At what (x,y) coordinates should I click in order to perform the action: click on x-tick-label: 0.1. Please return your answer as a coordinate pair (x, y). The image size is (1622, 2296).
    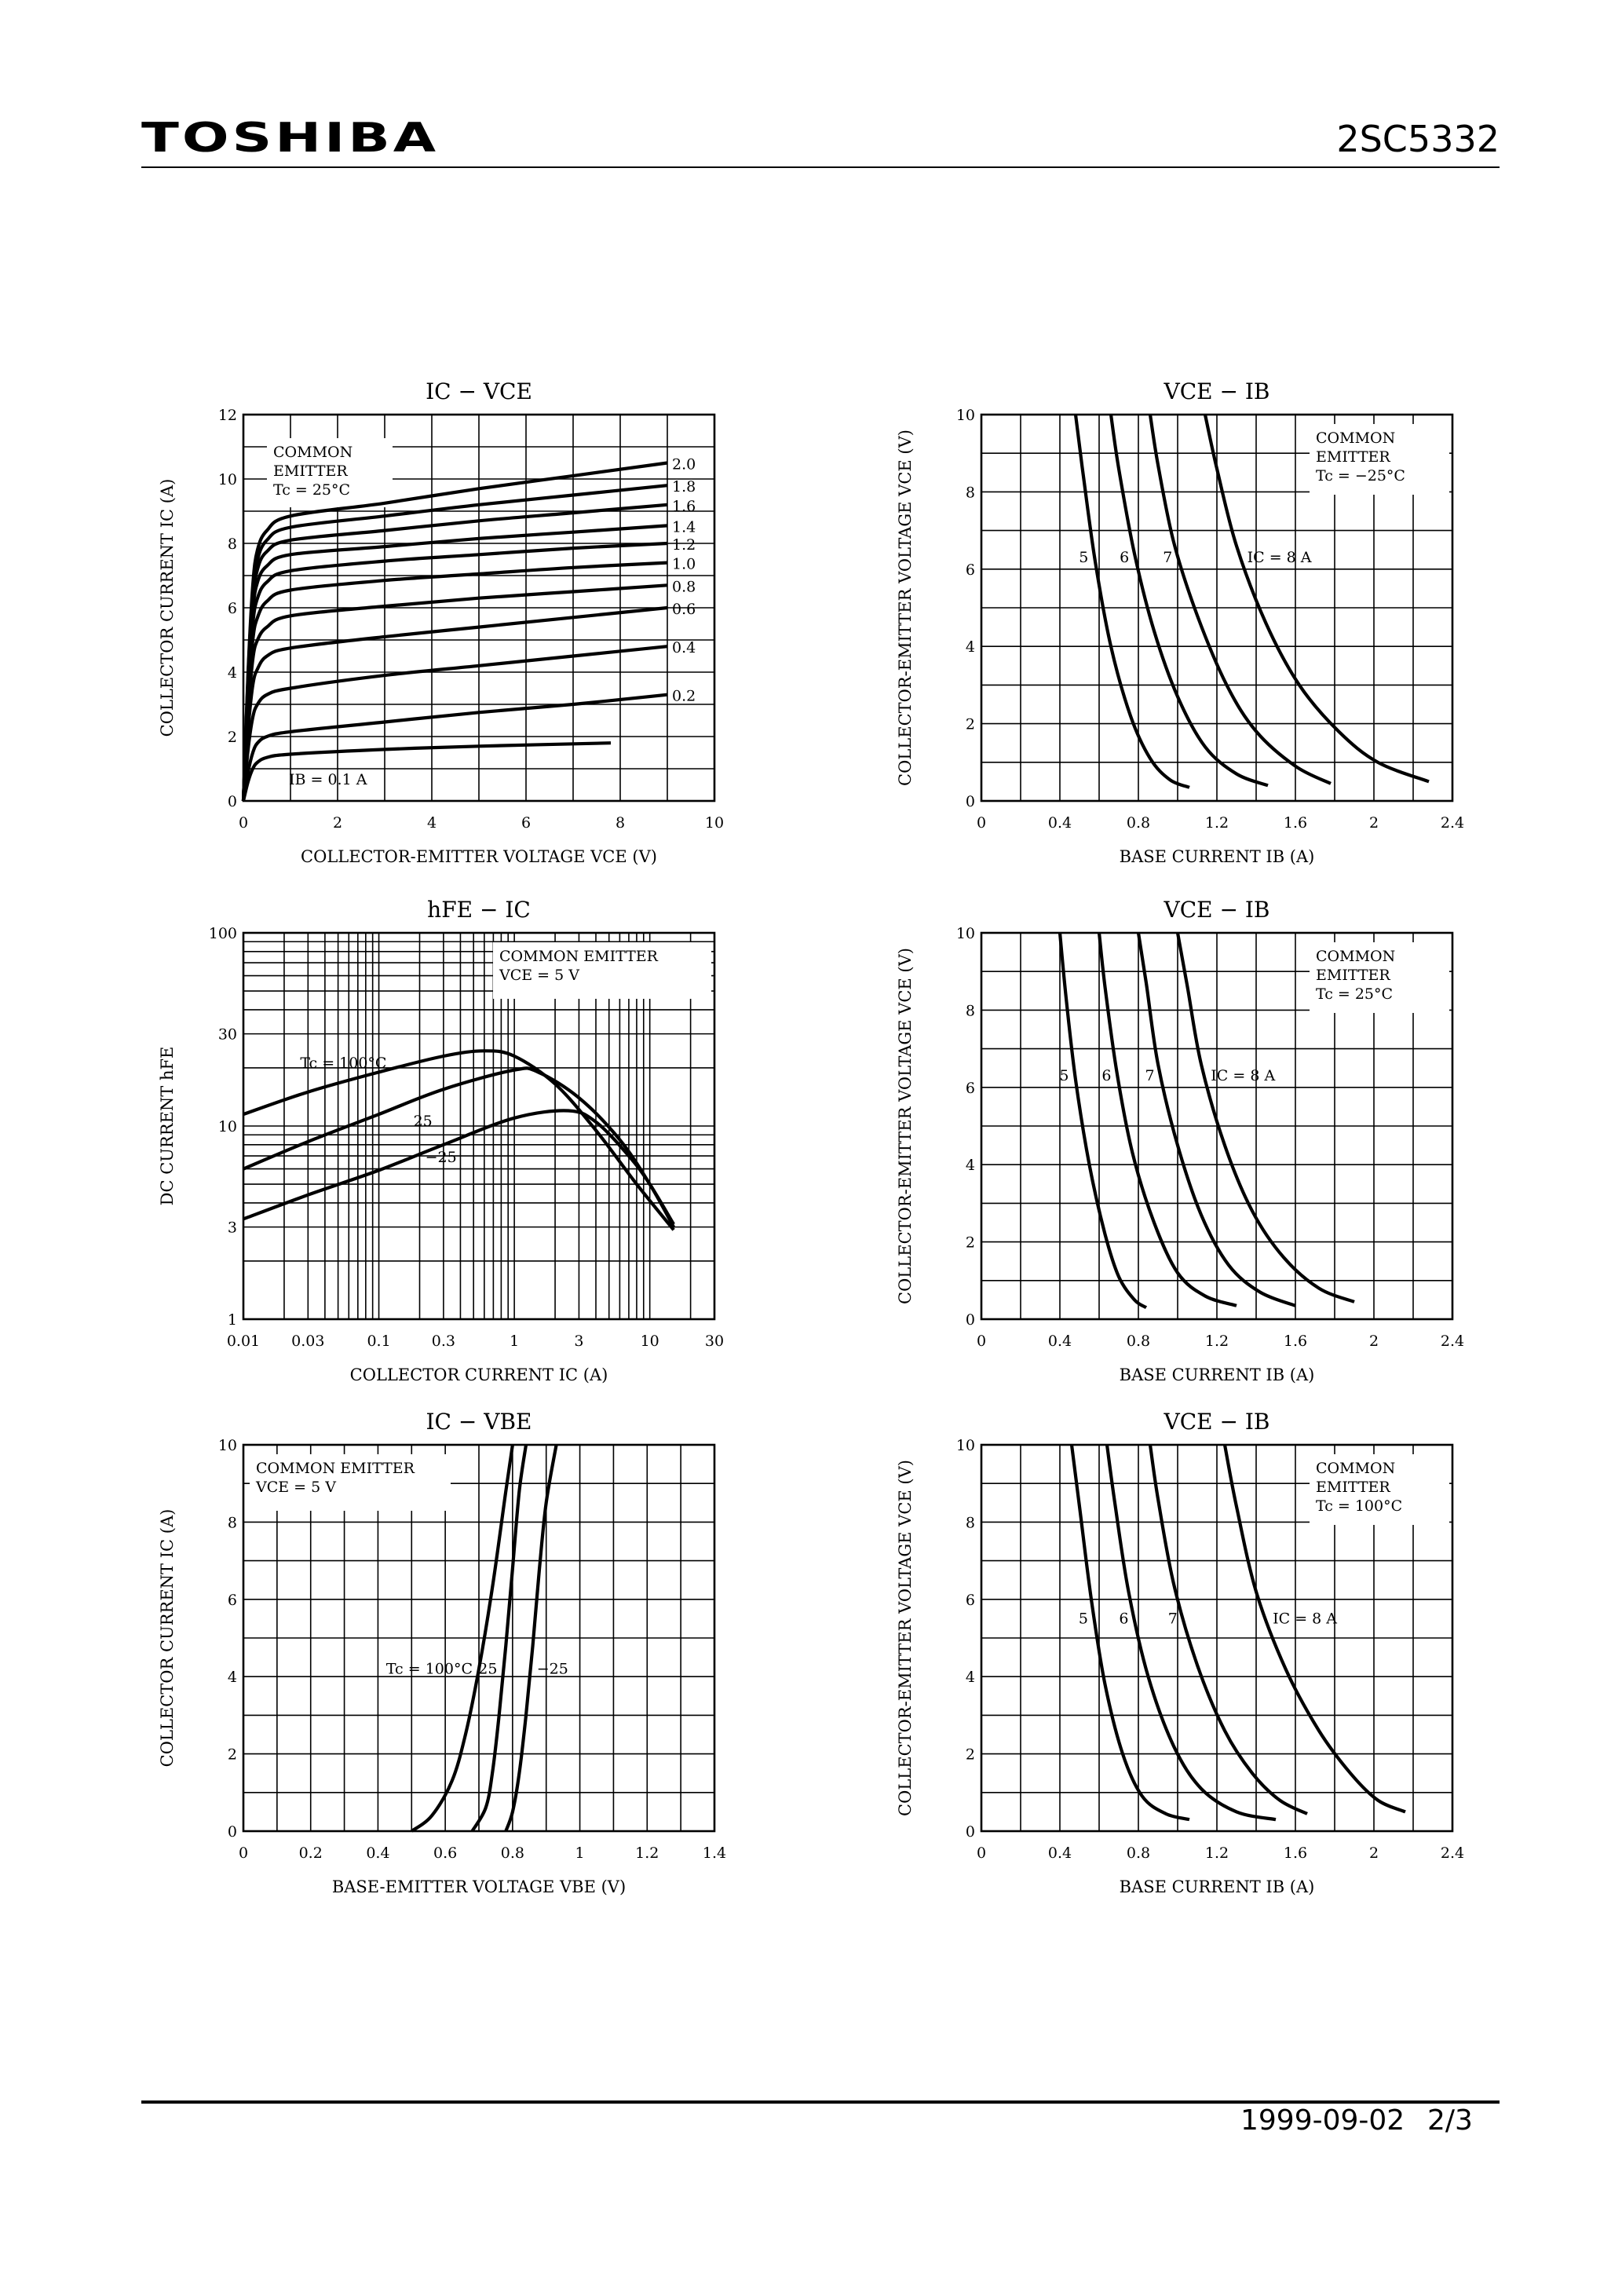
    Looking at the image, I should click on (378, 1341).